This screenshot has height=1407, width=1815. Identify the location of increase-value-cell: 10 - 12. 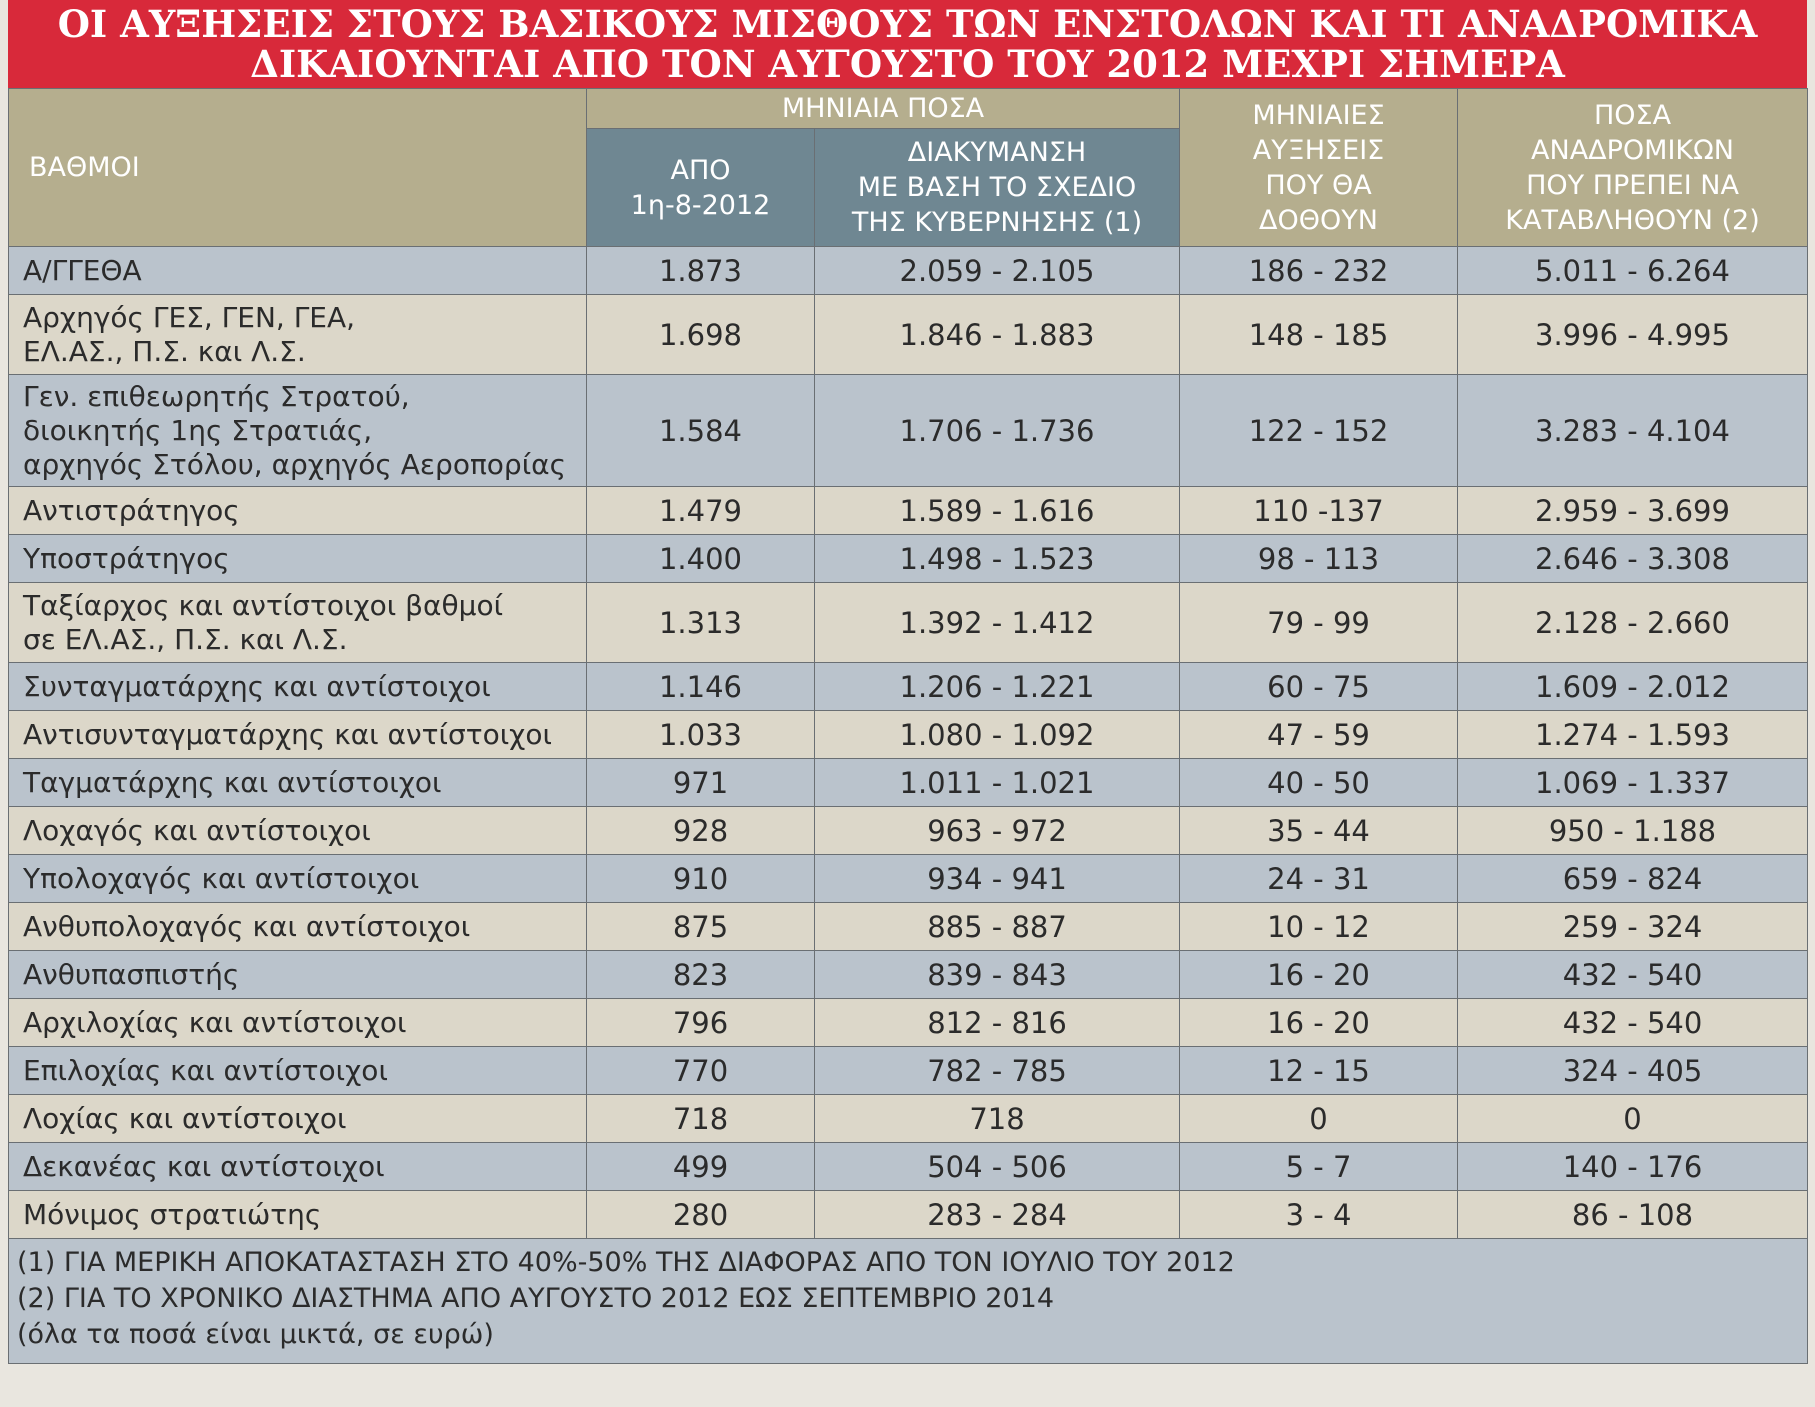
(1318, 926).